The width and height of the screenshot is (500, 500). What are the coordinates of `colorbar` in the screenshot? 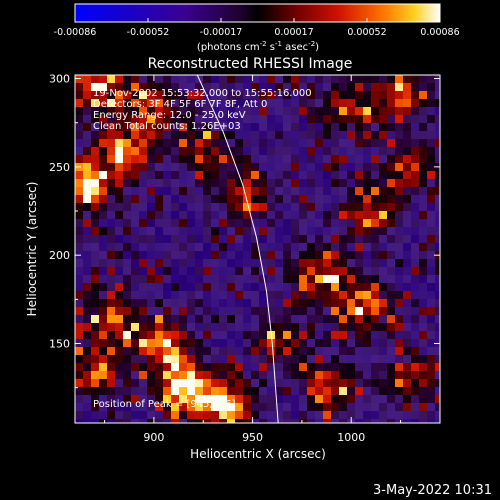 It's located at (257, 13).